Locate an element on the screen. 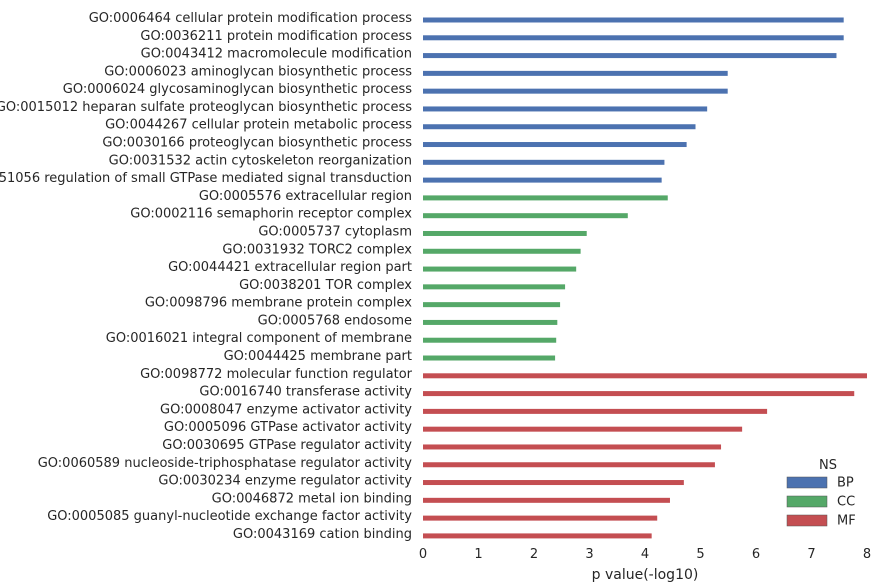 This screenshot has height=587, width=878. x-tick-label: 0 is located at coordinates (423, 554).